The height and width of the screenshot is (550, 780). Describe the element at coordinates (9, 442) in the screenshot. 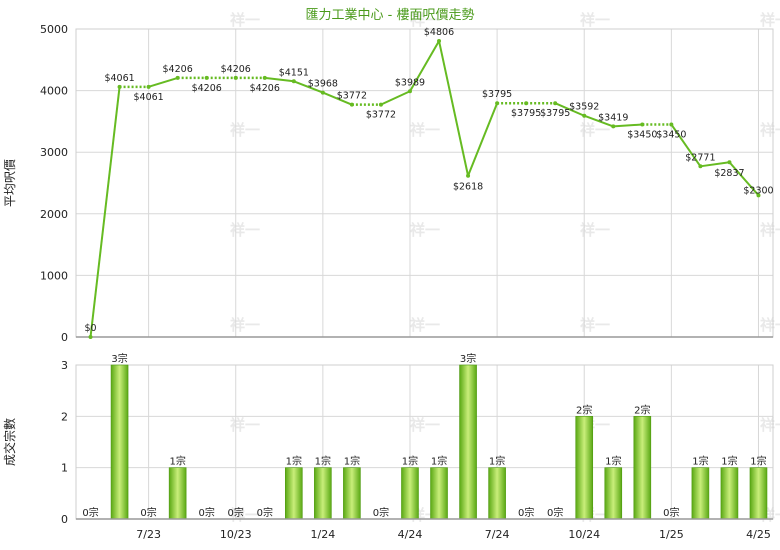

I see `y-axis-title: 成交宗數` at that location.